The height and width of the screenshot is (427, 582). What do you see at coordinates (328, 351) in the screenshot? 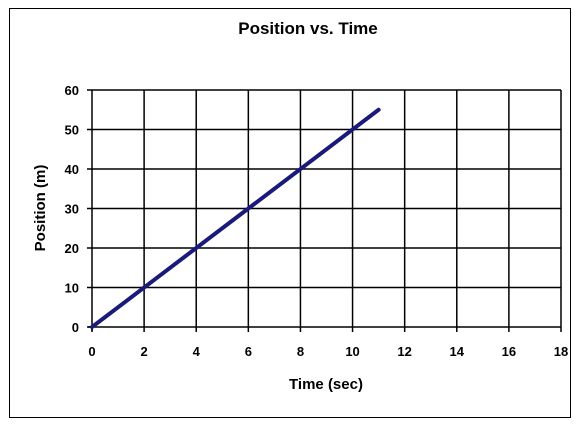
I see `x-tick-labels: 0 2 4 6 8 10 12 14 16 18` at bounding box center [328, 351].